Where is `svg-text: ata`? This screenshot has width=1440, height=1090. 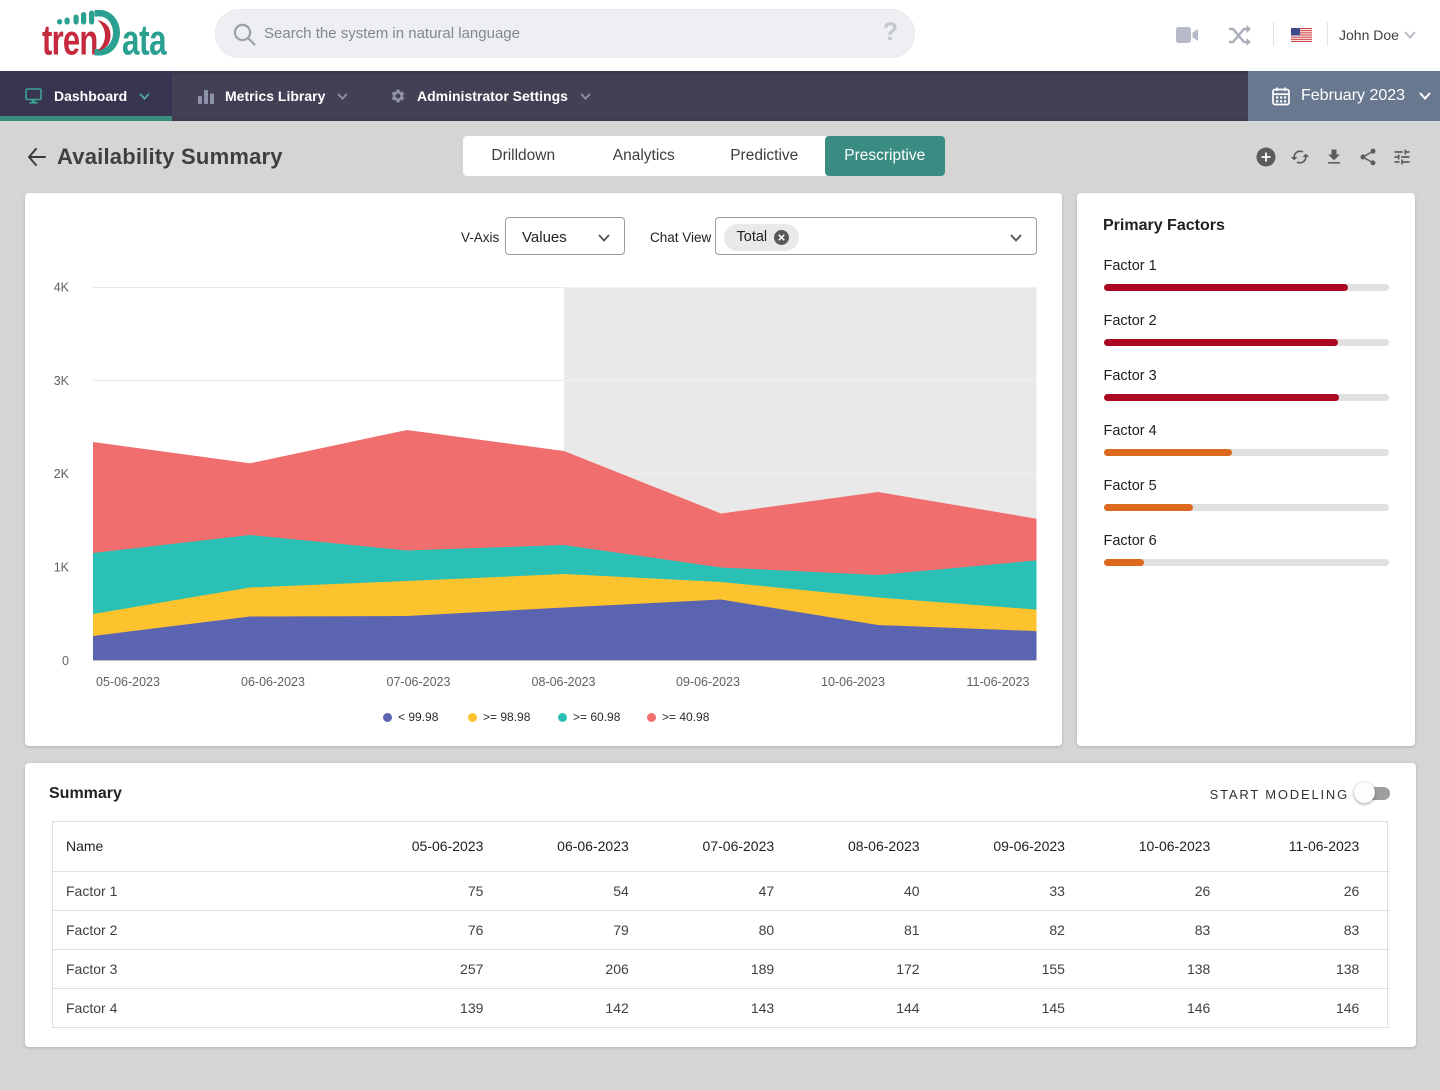
svg-text: ata is located at coordinates (145, 40).